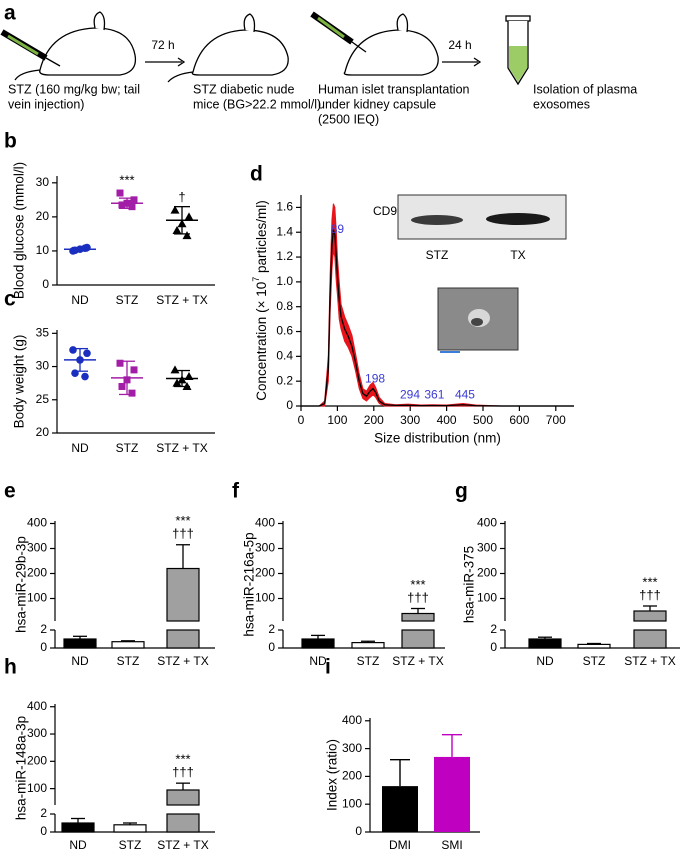 This screenshot has width=685, height=853. I want to click on step-text: exosomes, so click(561, 104).